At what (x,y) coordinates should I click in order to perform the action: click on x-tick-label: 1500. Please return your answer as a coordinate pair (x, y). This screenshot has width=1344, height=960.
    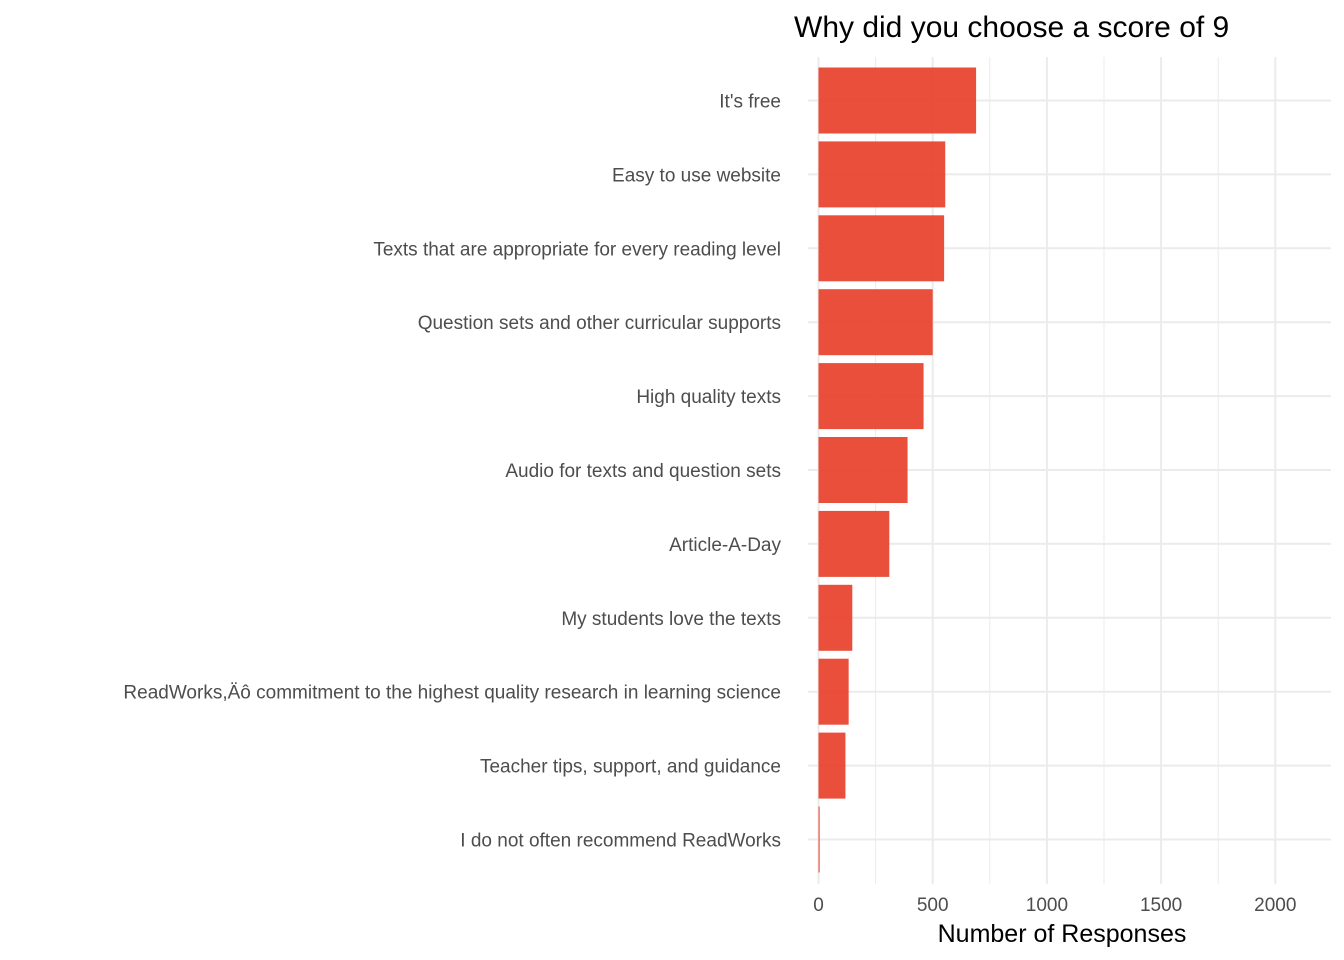
    Looking at the image, I should click on (1161, 905).